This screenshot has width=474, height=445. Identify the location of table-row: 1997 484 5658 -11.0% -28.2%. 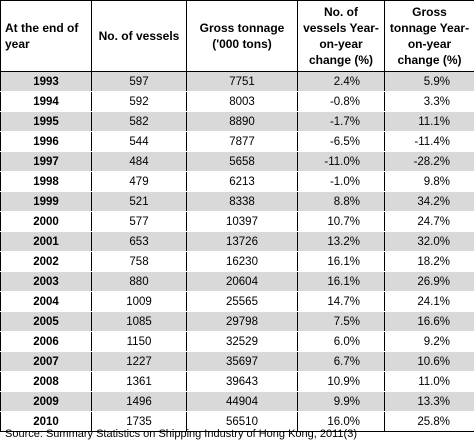
(237, 161).